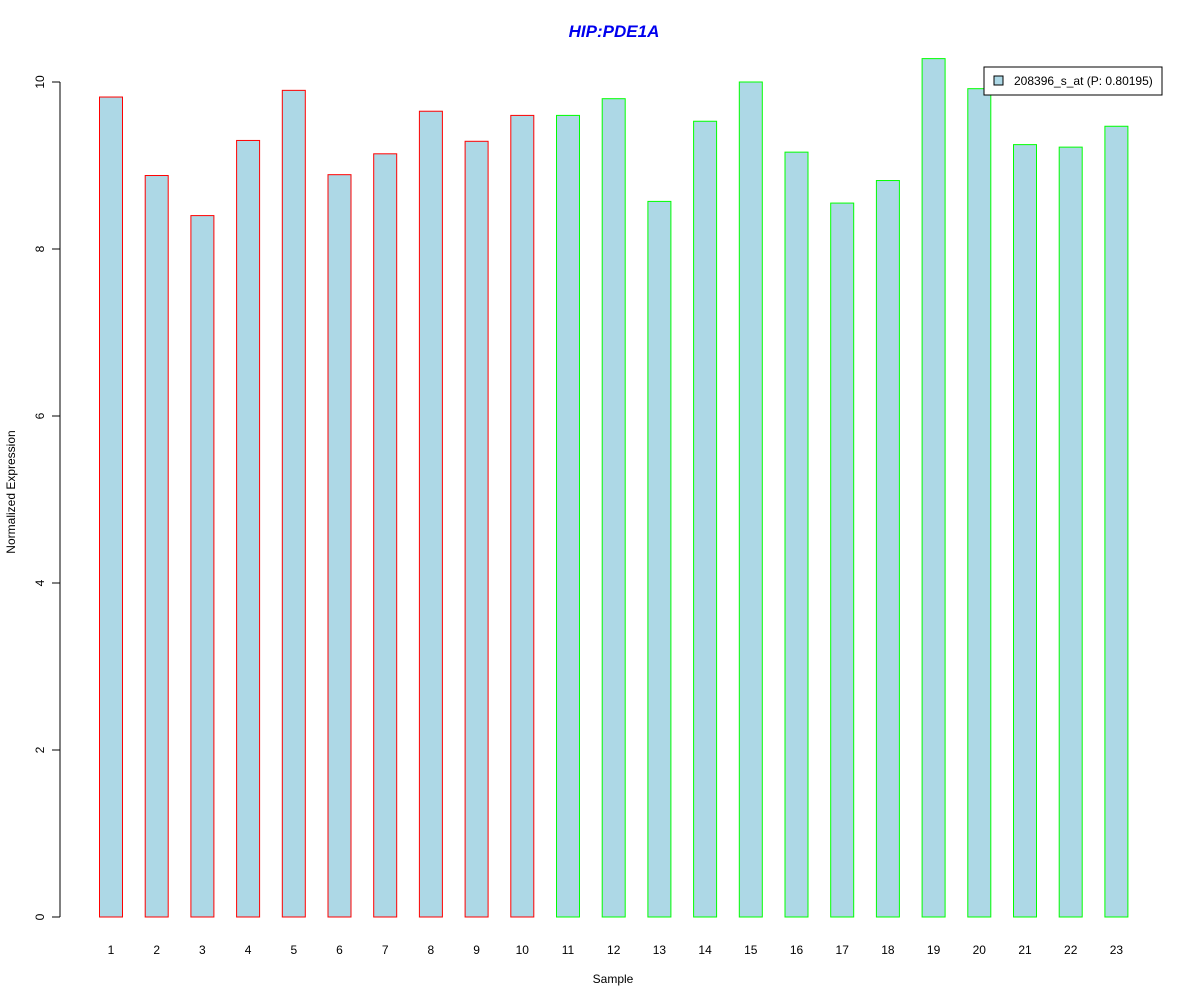 This screenshot has height=1000, width=1200. What do you see at coordinates (248, 950) in the screenshot?
I see `x-tick-label: 4` at bounding box center [248, 950].